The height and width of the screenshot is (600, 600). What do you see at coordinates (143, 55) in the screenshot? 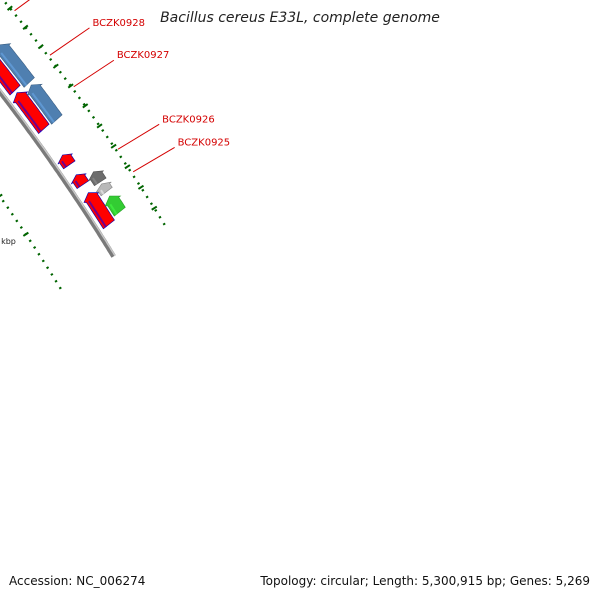
I see `gene-label: BCZK0927` at bounding box center [143, 55].